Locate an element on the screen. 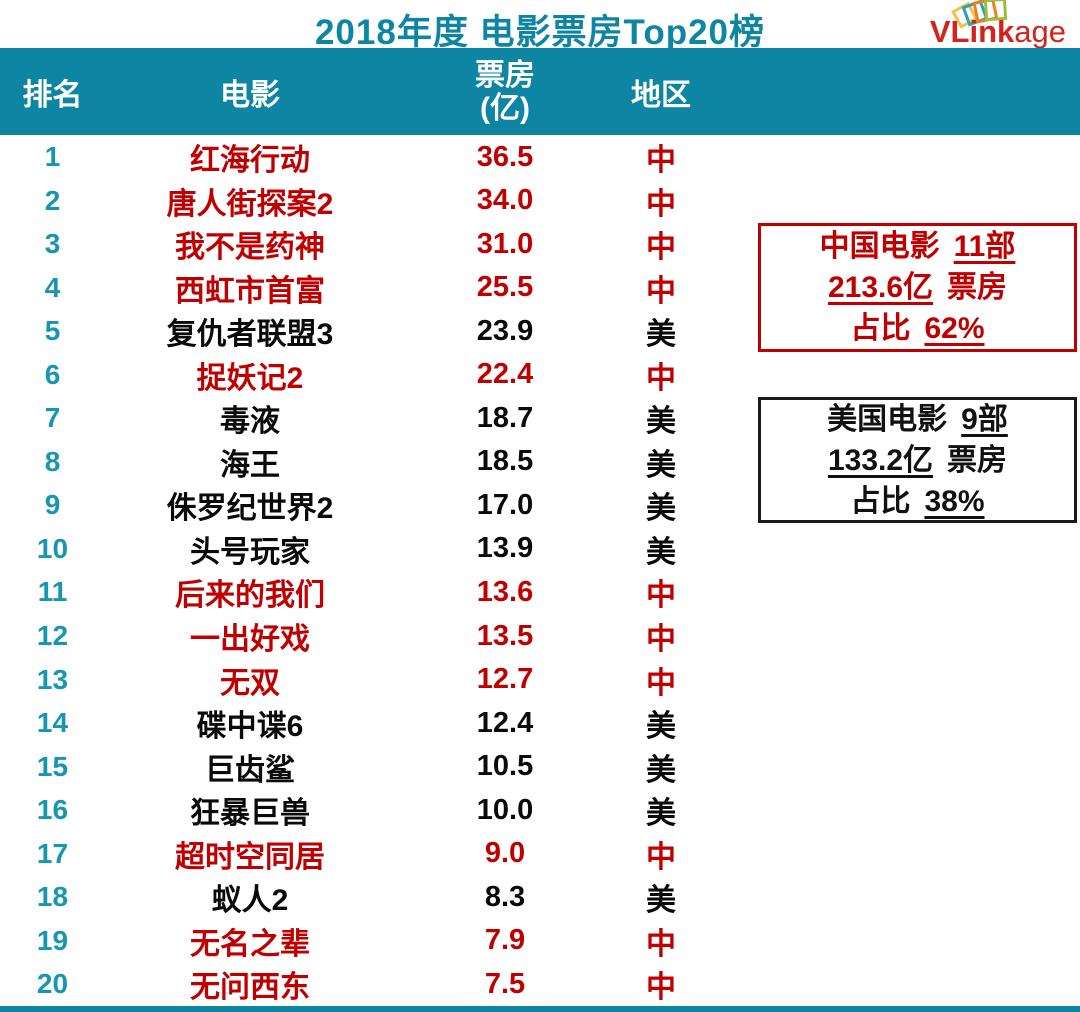 The width and height of the screenshot is (1080, 1012). rank-cell: 18 is located at coordinates (52, 897).